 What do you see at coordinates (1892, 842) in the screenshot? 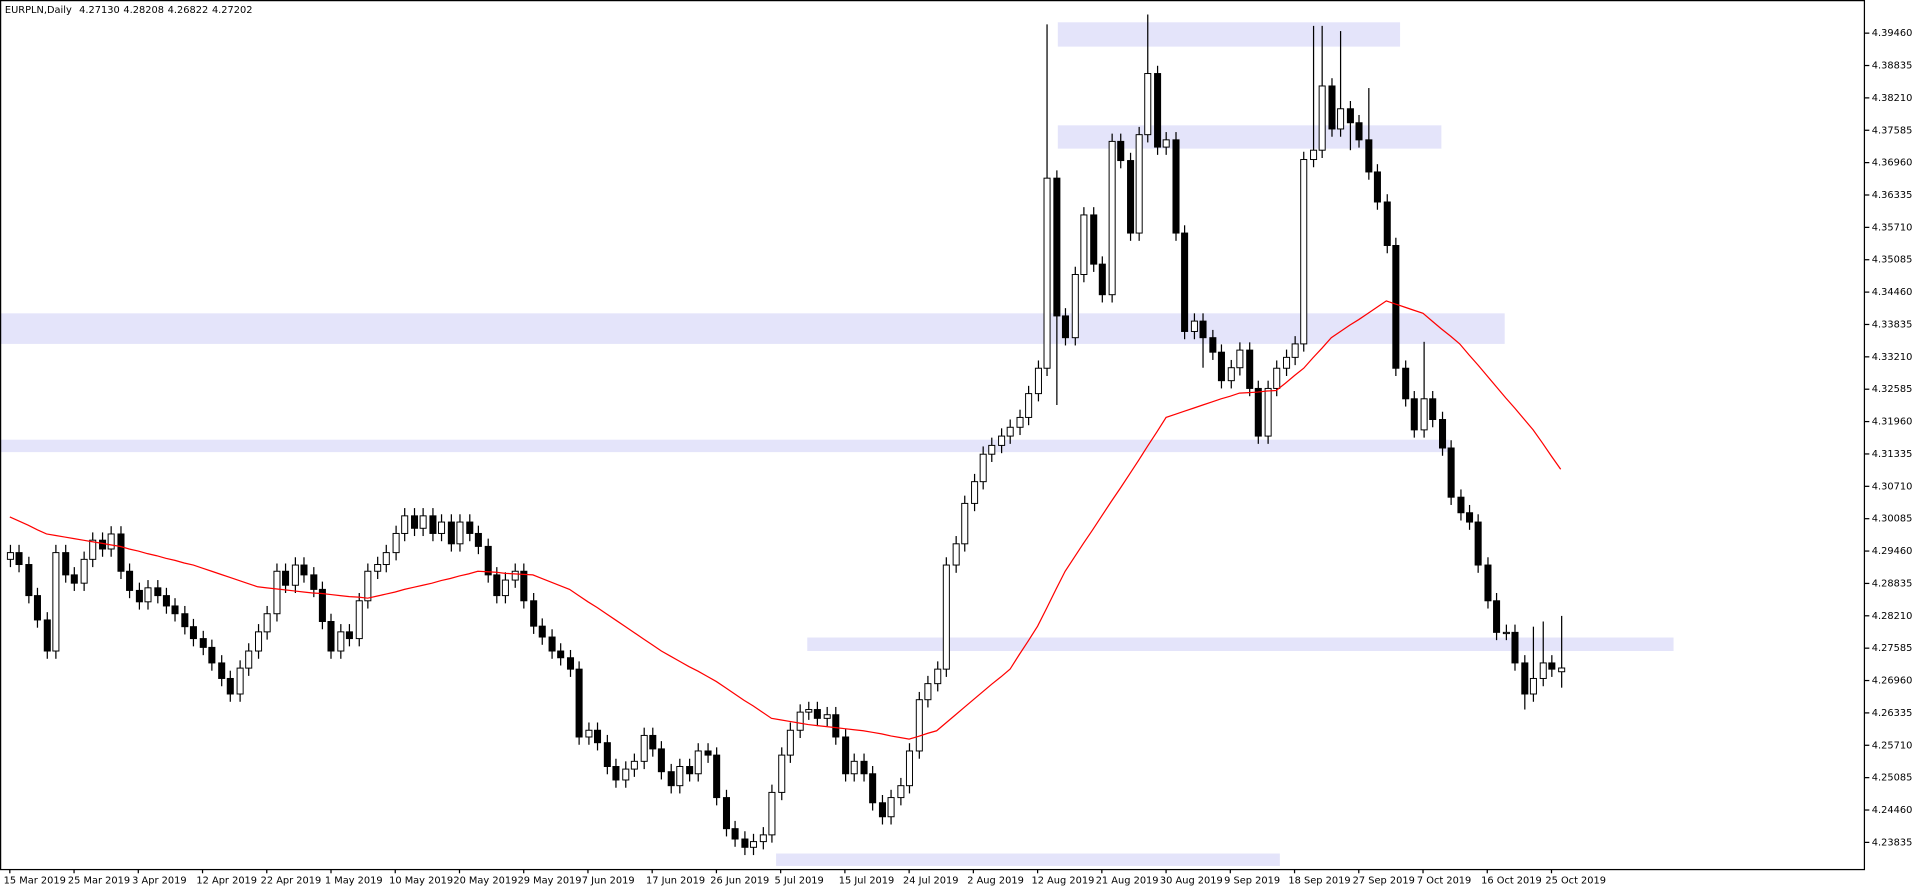
I see `y-tick-label: 4.23835` at bounding box center [1892, 842].